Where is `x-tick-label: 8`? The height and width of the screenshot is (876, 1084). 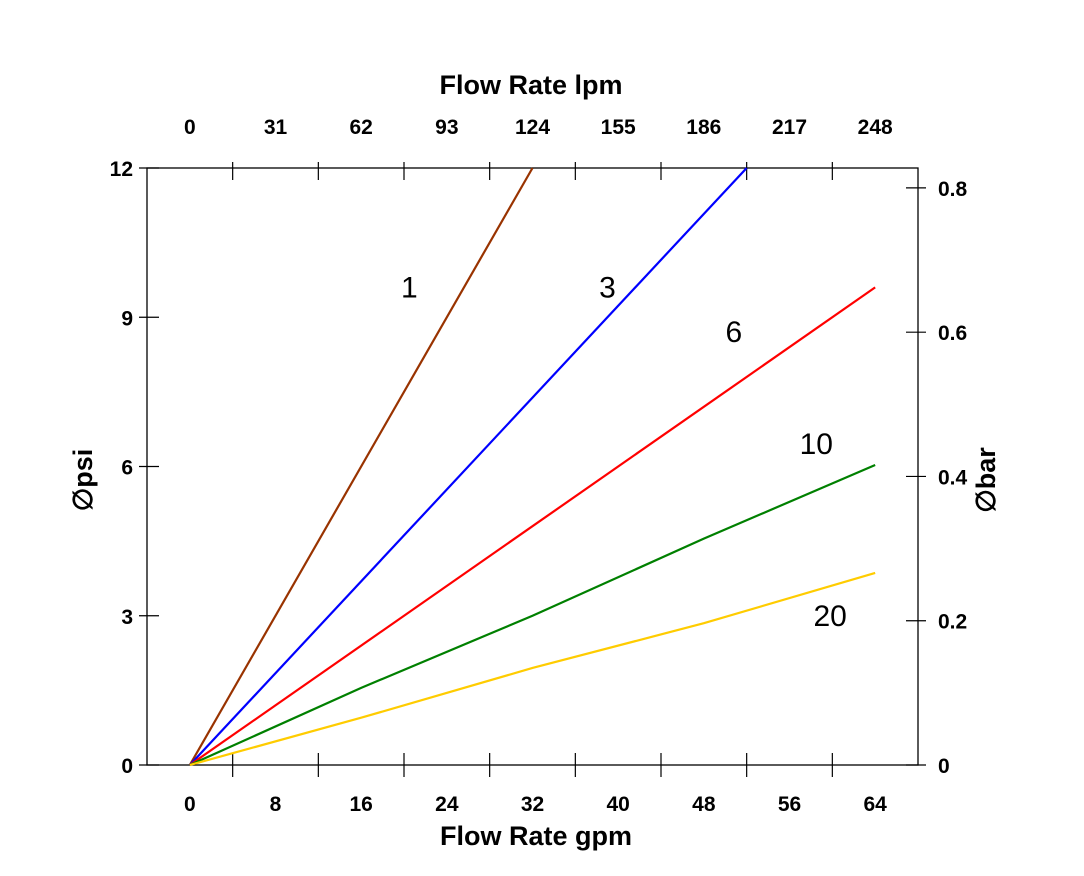
x-tick-label: 8 is located at coordinates (276, 804).